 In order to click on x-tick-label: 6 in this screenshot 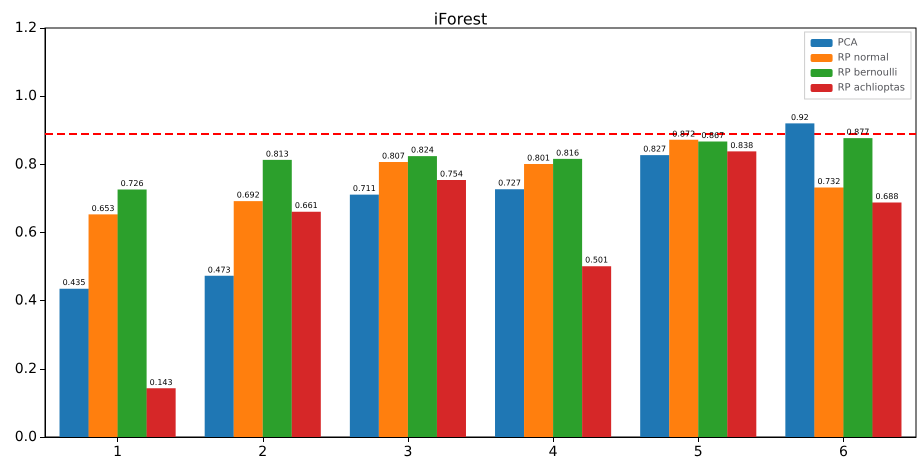, I will do `click(843, 451)`.